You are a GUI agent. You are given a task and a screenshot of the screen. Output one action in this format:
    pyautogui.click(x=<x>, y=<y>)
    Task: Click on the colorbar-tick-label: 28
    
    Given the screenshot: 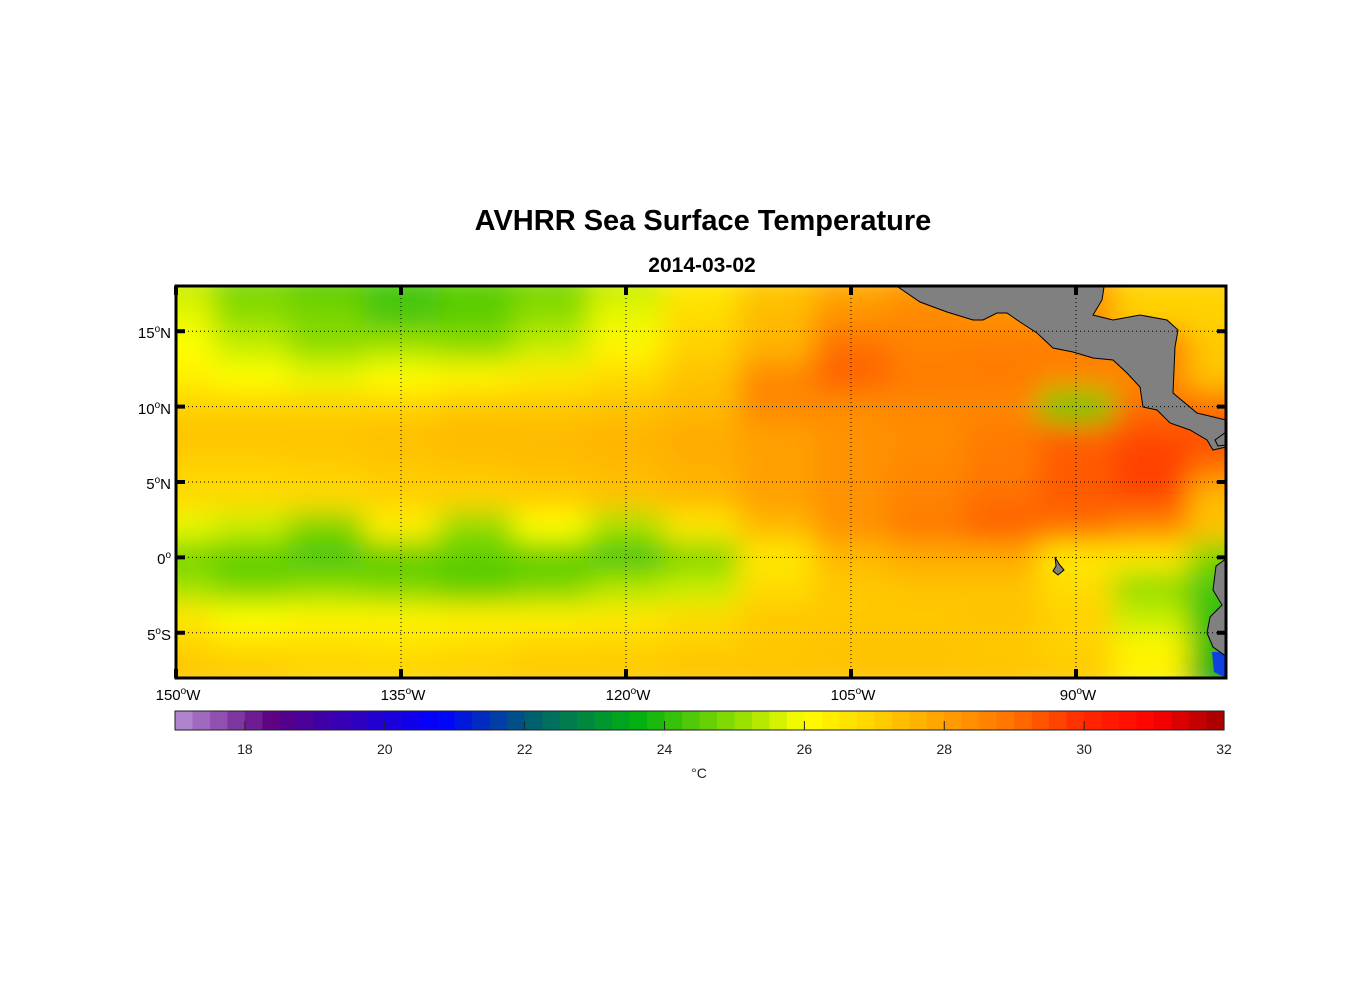 What is the action you would take?
    pyautogui.click(x=944, y=749)
    